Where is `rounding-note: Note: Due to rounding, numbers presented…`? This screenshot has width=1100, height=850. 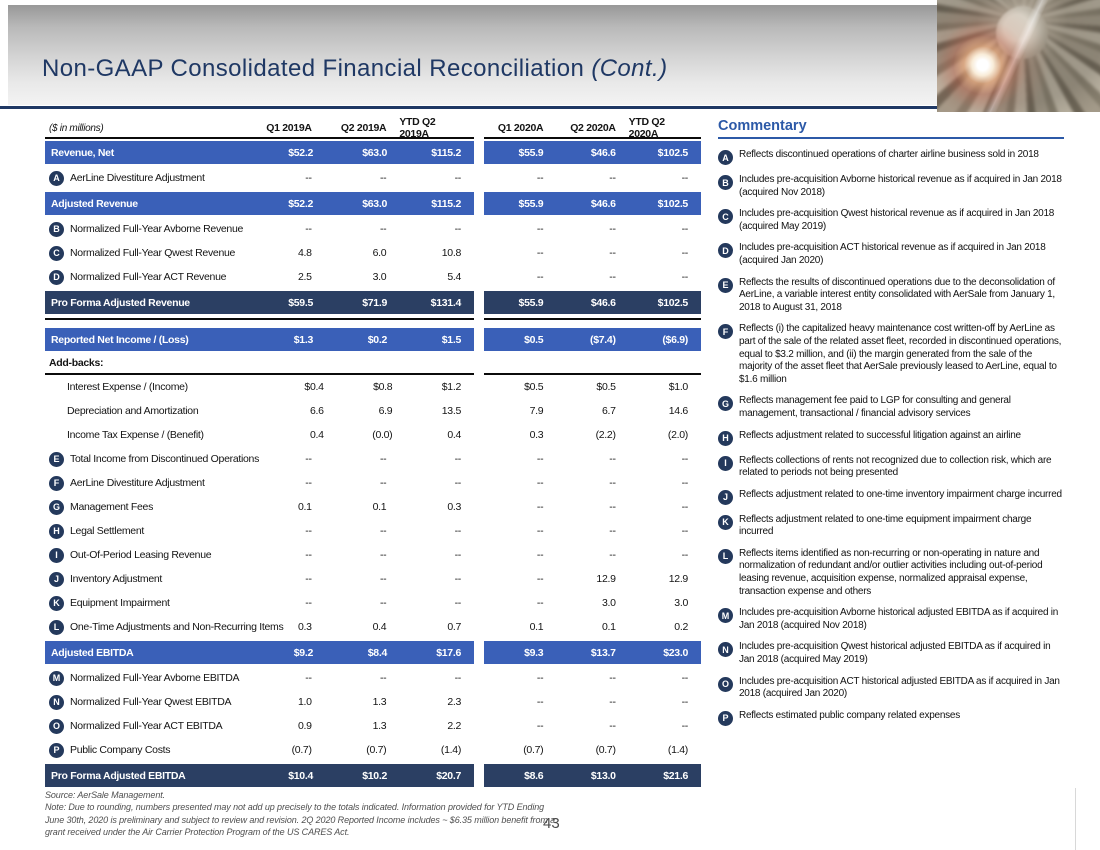
rounding-note: Note: Due to rounding, numbers presented… is located at coordinates (300, 820).